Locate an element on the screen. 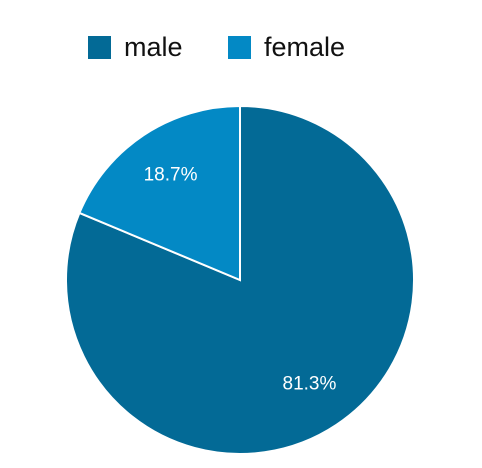  value-label: 18.7% is located at coordinates (171, 175).